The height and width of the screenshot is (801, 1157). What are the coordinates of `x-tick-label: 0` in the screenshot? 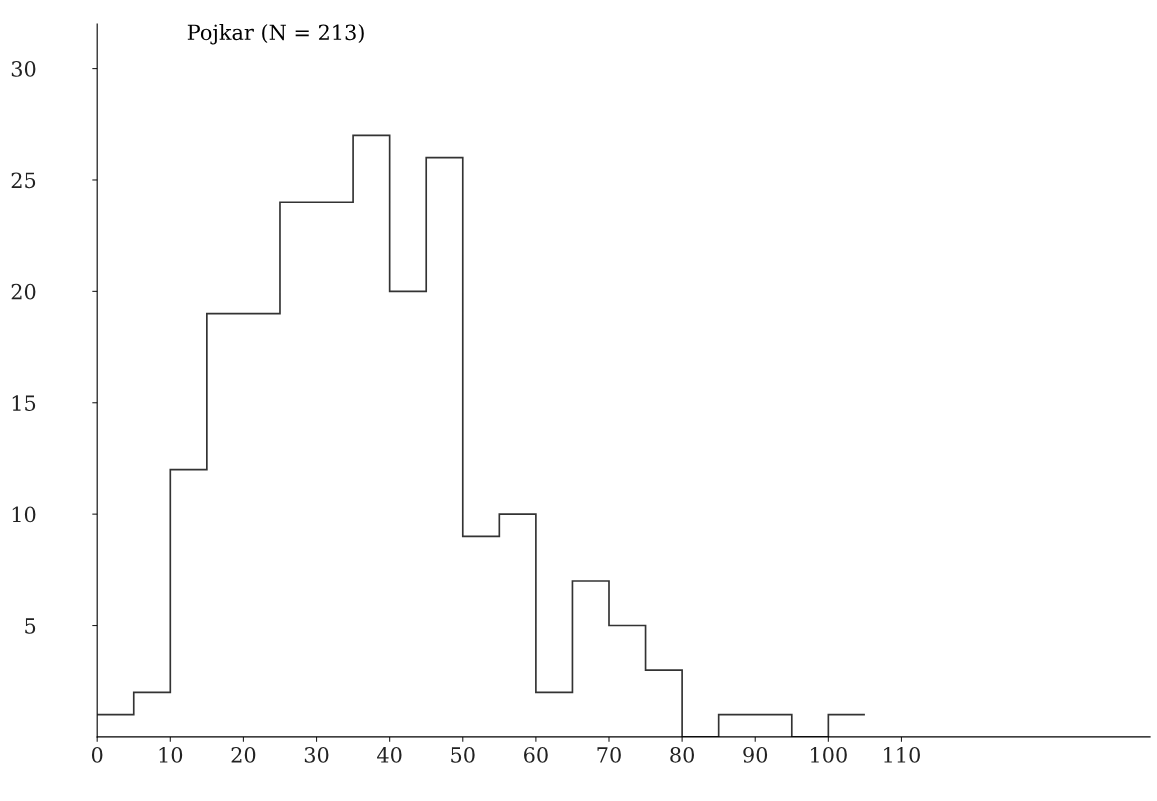 It's located at (97, 755).